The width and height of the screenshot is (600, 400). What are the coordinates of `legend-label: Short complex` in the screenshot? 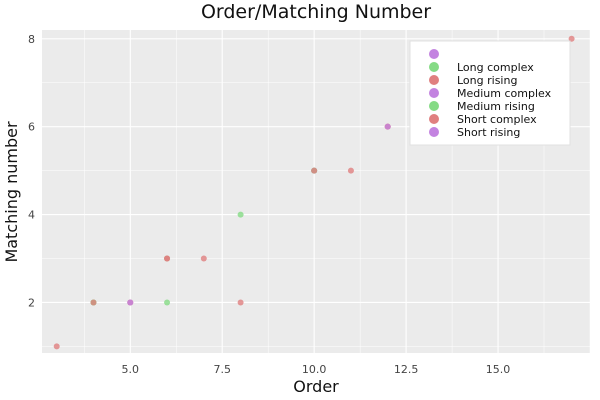 It's located at (497, 119).